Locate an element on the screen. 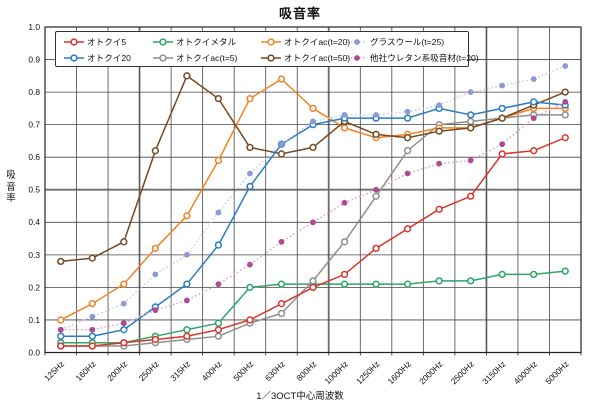  legend-column: グラスウール(t=25) 他社ウレタン系吸音材(t=20) is located at coordinates (413, 50).